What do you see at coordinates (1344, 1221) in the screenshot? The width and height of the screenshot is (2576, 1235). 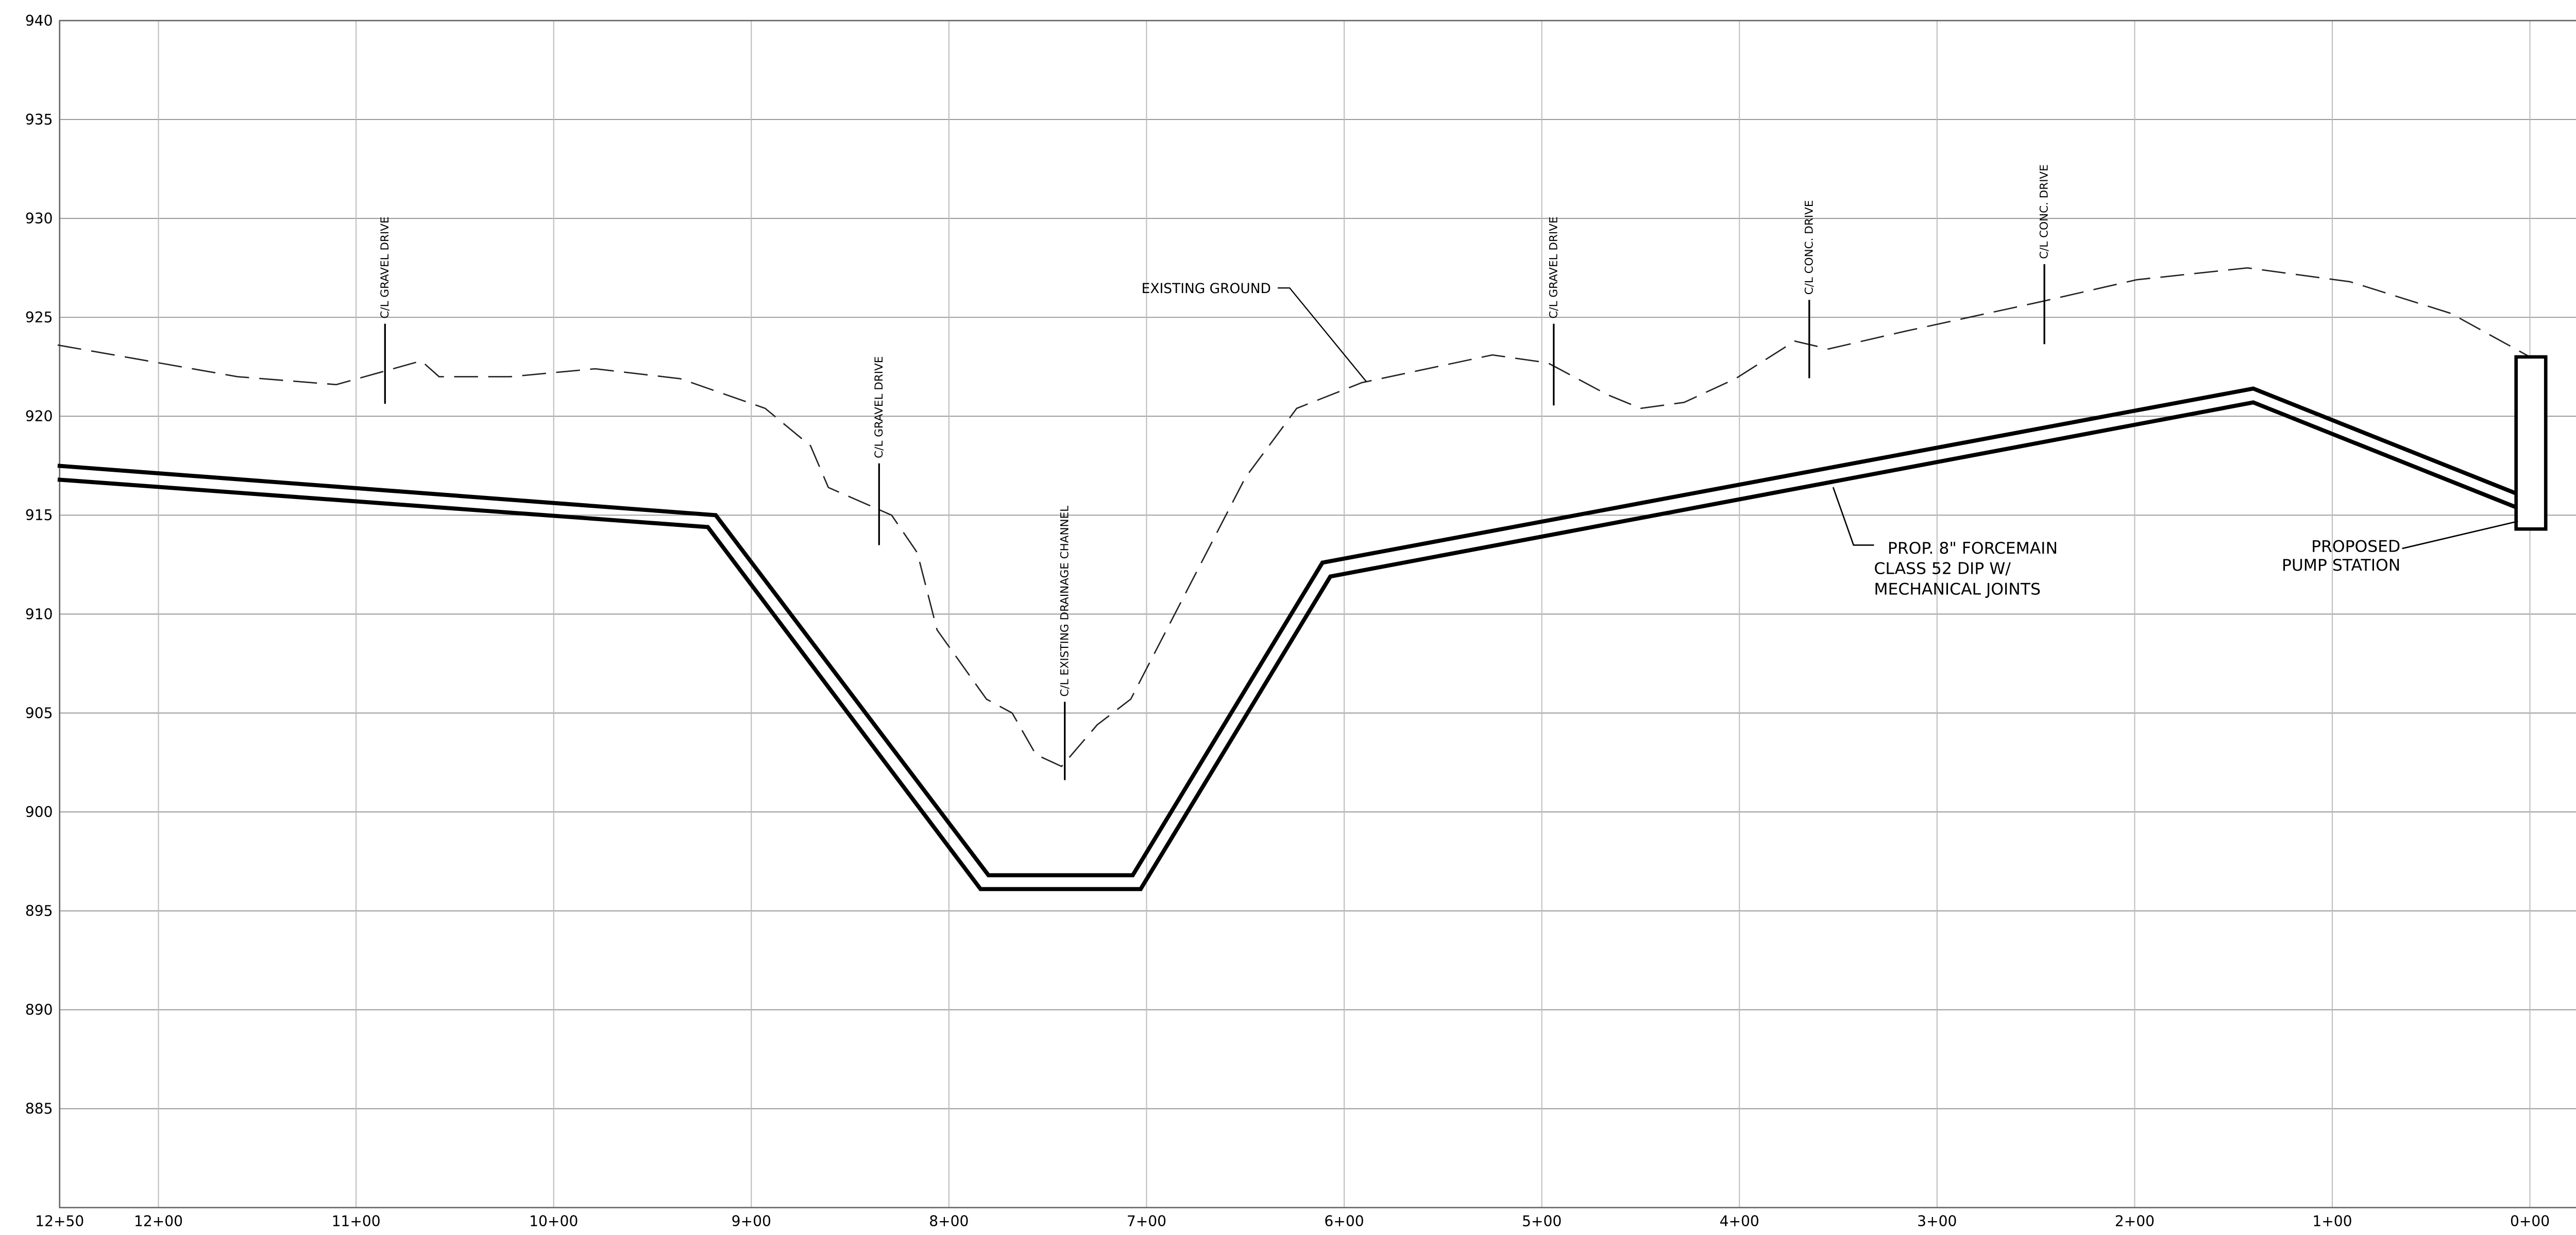 I see `x-tick-label: 6+00` at bounding box center [1344, 1221].